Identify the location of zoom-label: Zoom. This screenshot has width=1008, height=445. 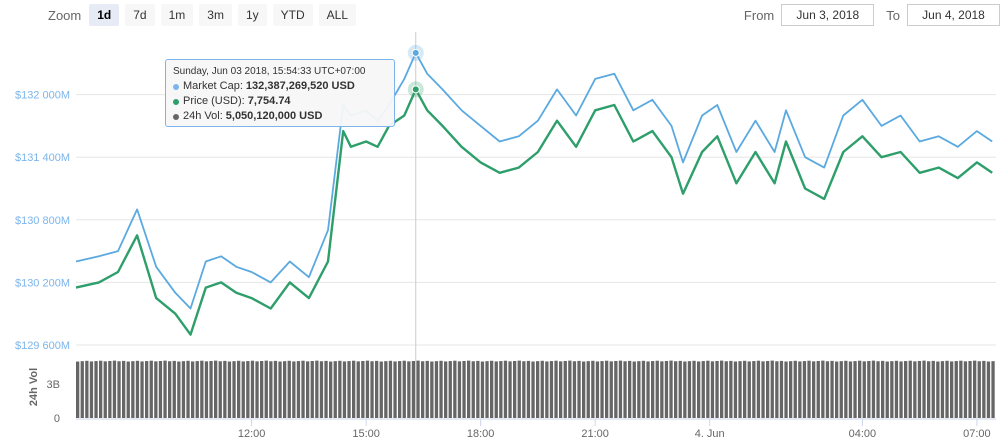
(65, 15).